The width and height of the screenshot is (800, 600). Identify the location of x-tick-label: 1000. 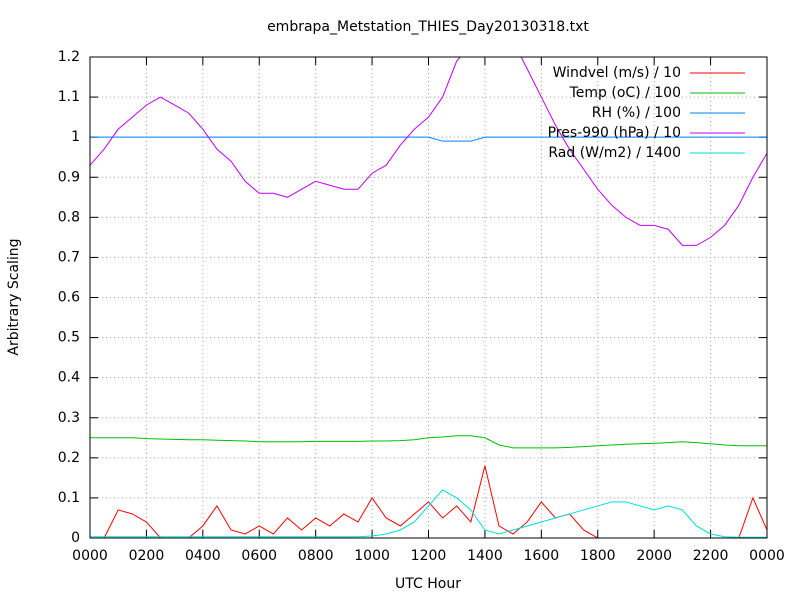
(372, 556).